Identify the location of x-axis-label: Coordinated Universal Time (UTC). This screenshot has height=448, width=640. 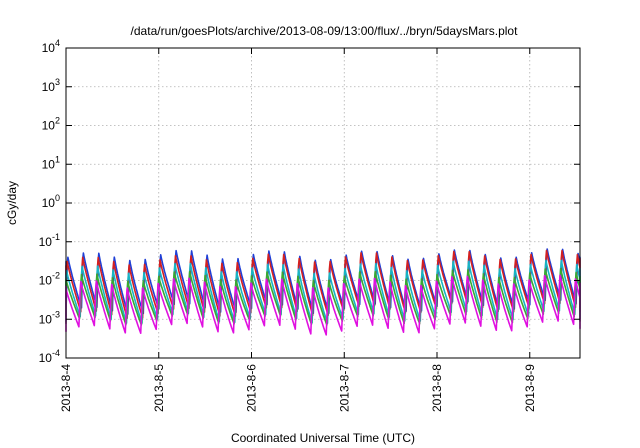
(323, 438).